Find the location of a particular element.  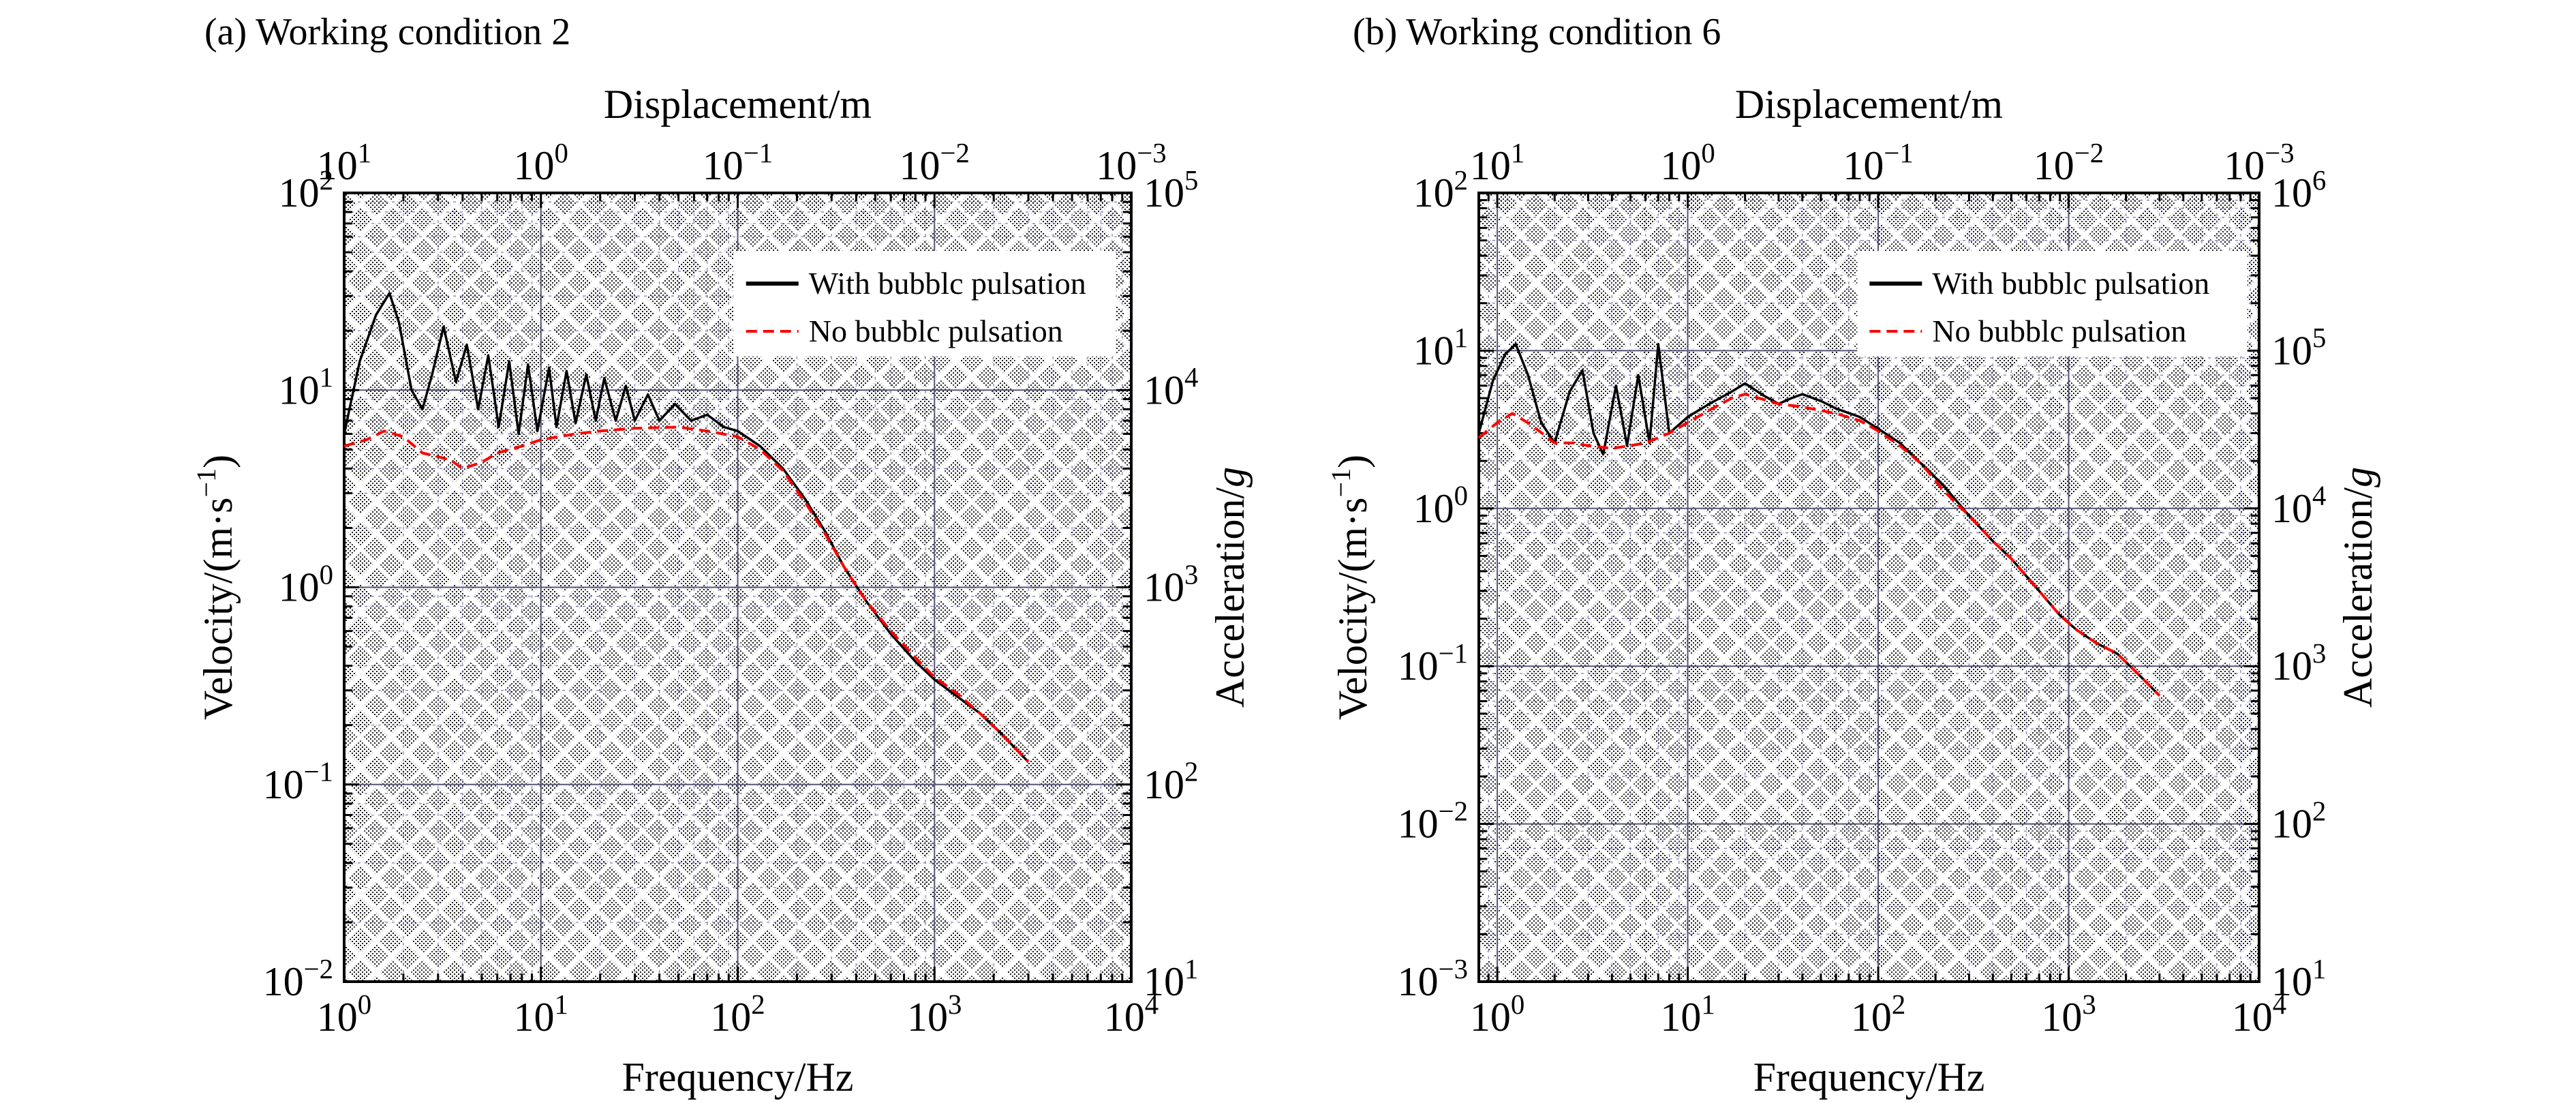

y2-tick-label: 10⁶ is located at coordinates (2298, 190).